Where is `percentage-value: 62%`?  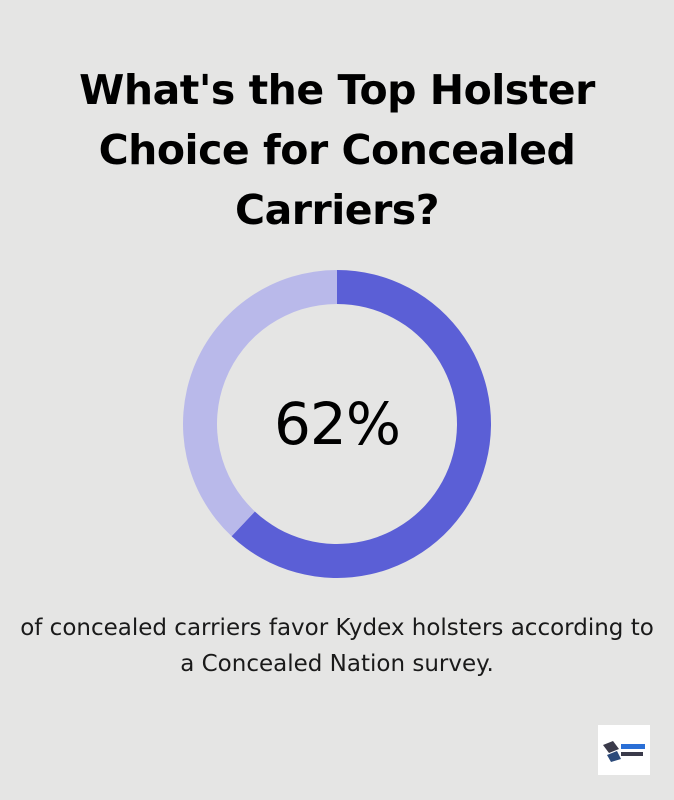
percentage-value: 62% is located at coordinates (337, 424).